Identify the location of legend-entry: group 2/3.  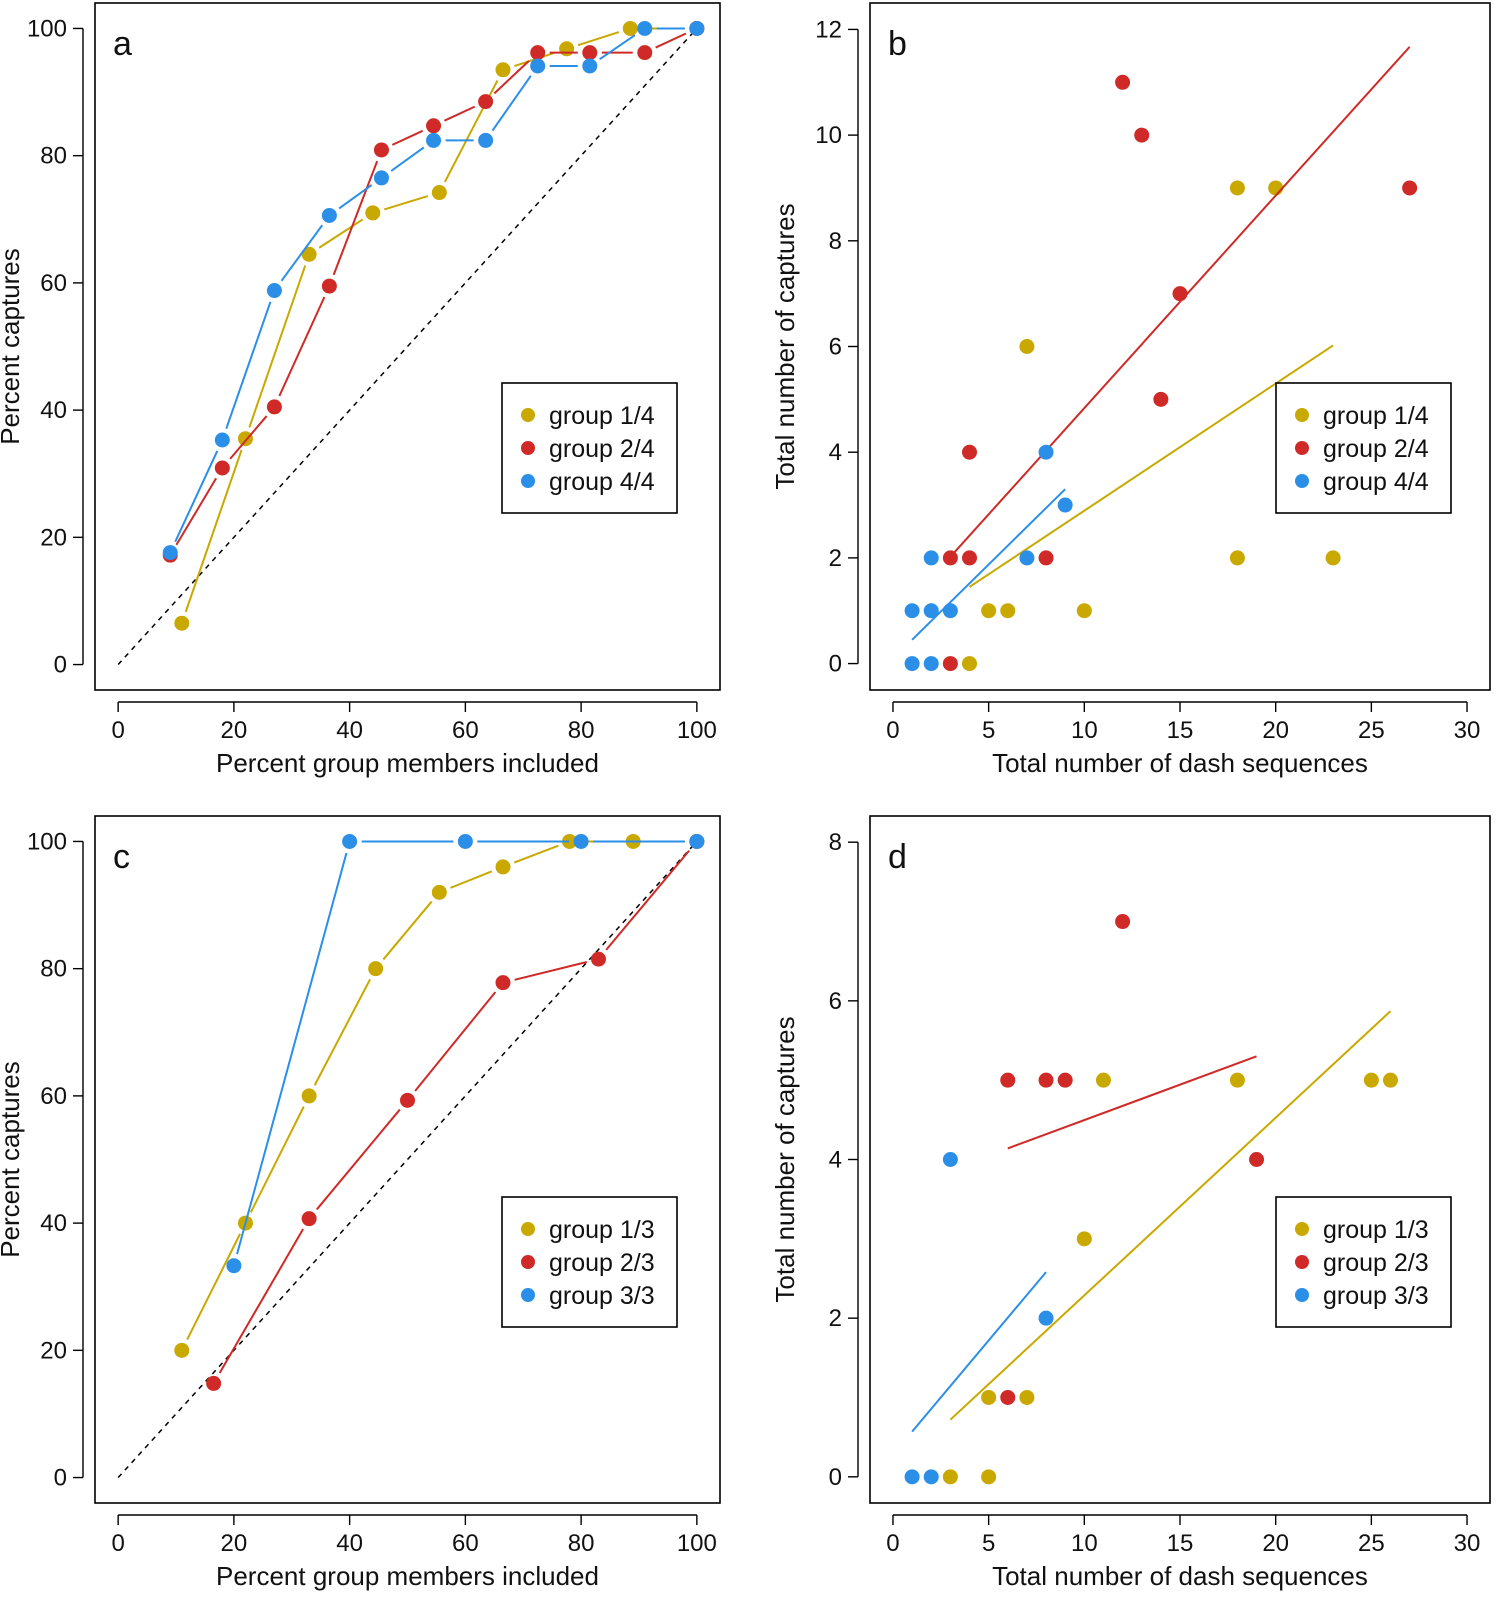
(602, 1263).